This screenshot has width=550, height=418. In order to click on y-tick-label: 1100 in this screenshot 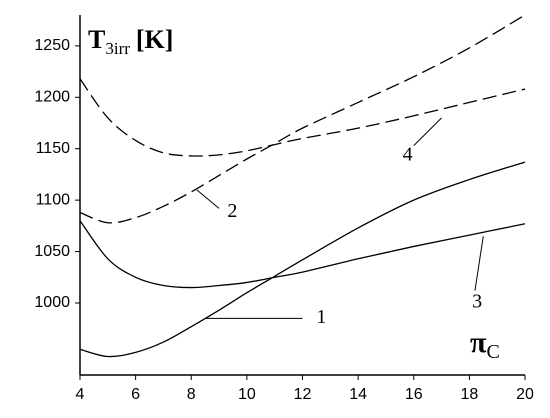, I will do `click(53, 199)`.